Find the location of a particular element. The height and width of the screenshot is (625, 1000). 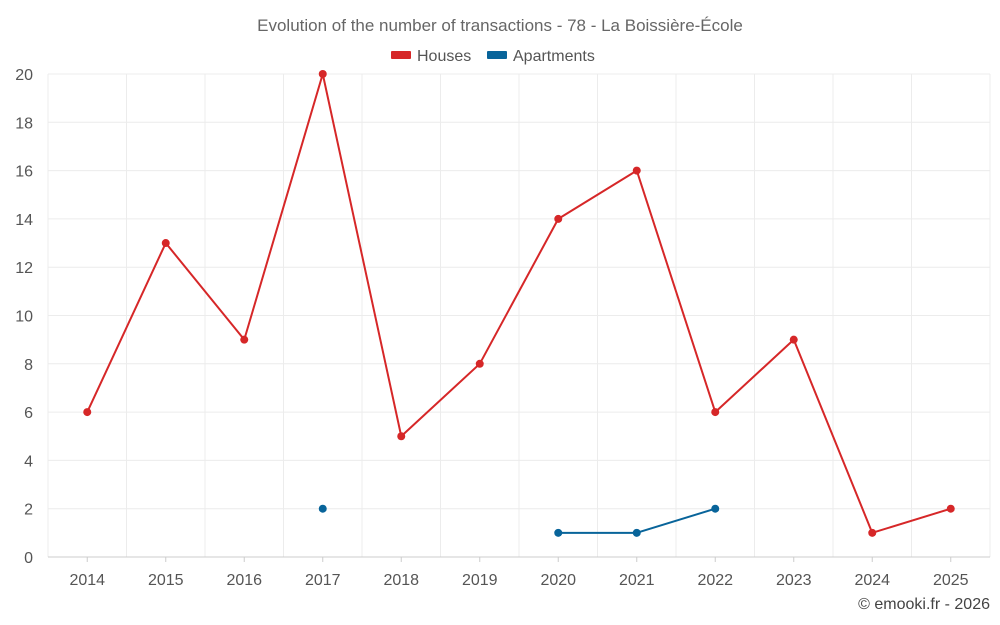

x-tick-label: 2015 is located at coordinates (166, 580).